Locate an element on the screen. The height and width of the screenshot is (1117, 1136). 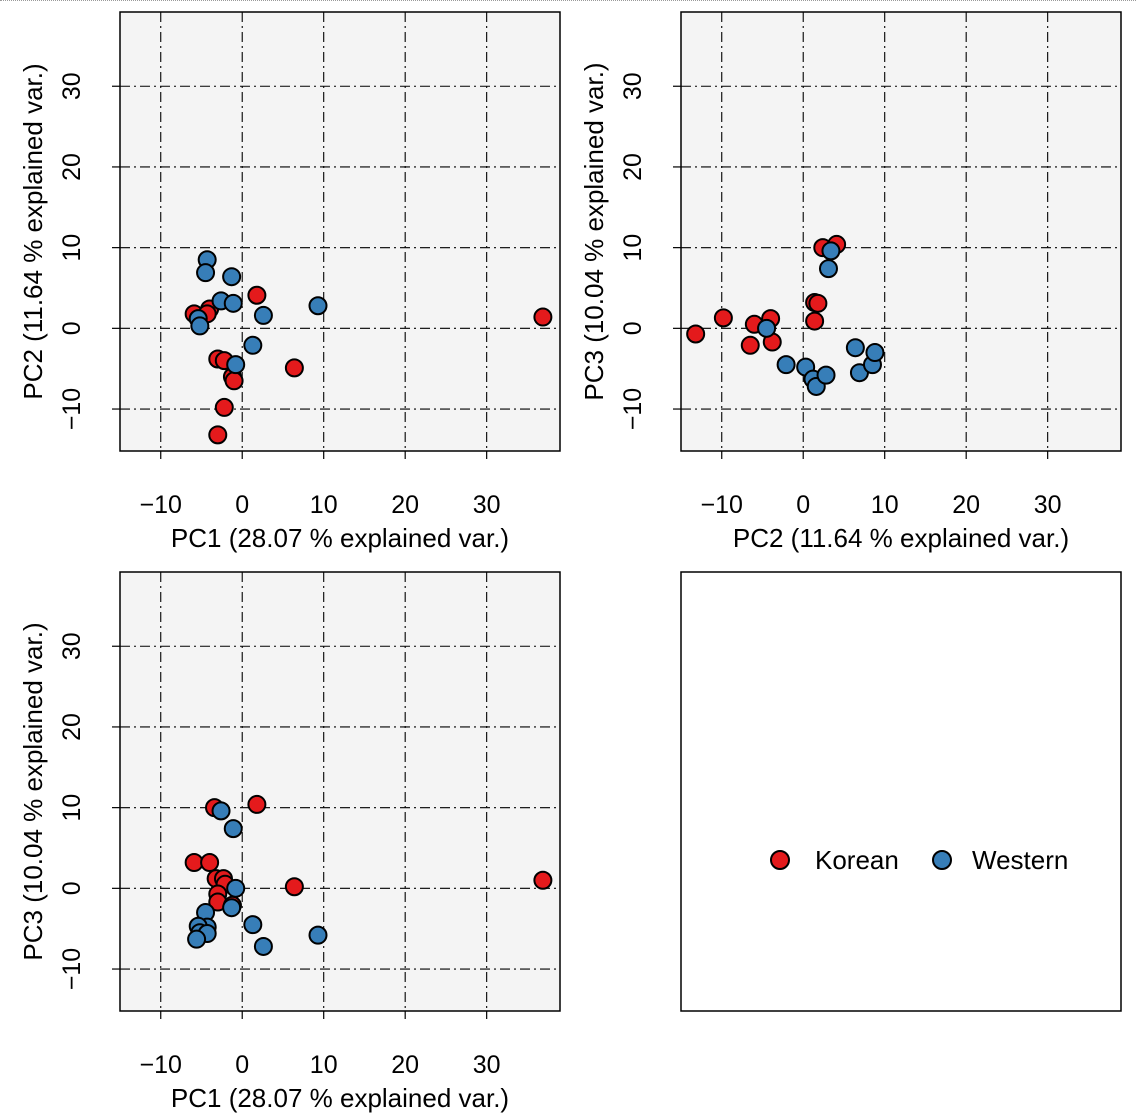
legend-label-korean: Korean is located at coordinates (857, 860).